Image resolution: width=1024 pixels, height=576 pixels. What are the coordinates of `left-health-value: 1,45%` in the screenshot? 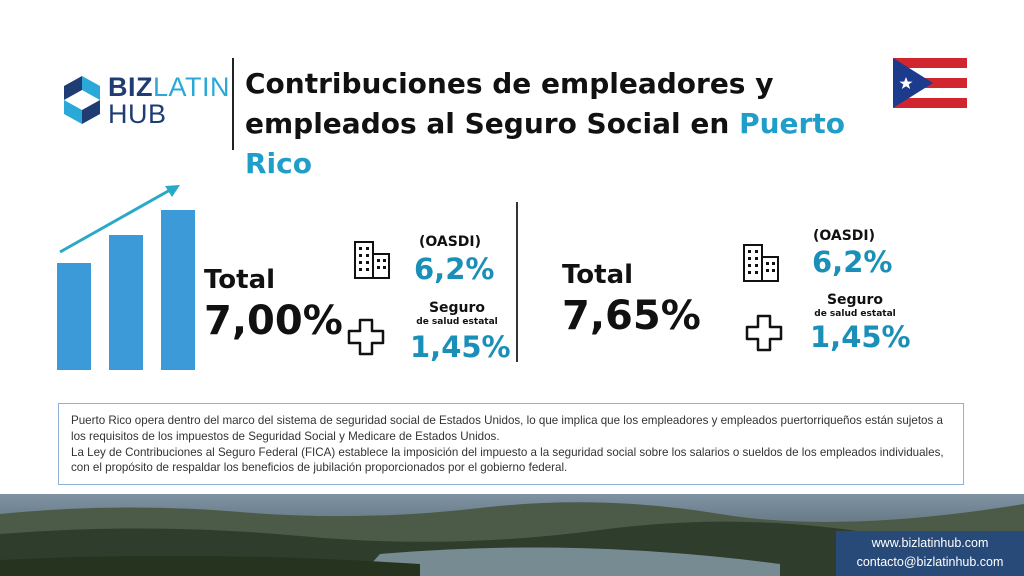 It's located at (460, 347).